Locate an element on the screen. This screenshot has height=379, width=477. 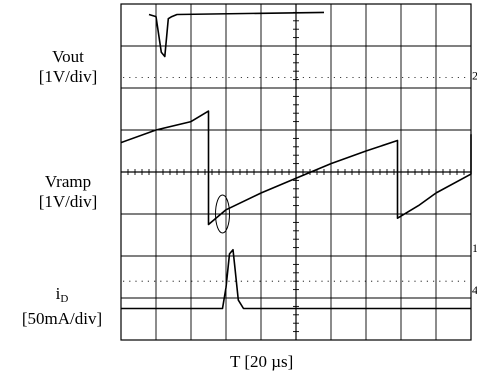
channel-markers: 2 1 4 is located at coordinates (474, 183).